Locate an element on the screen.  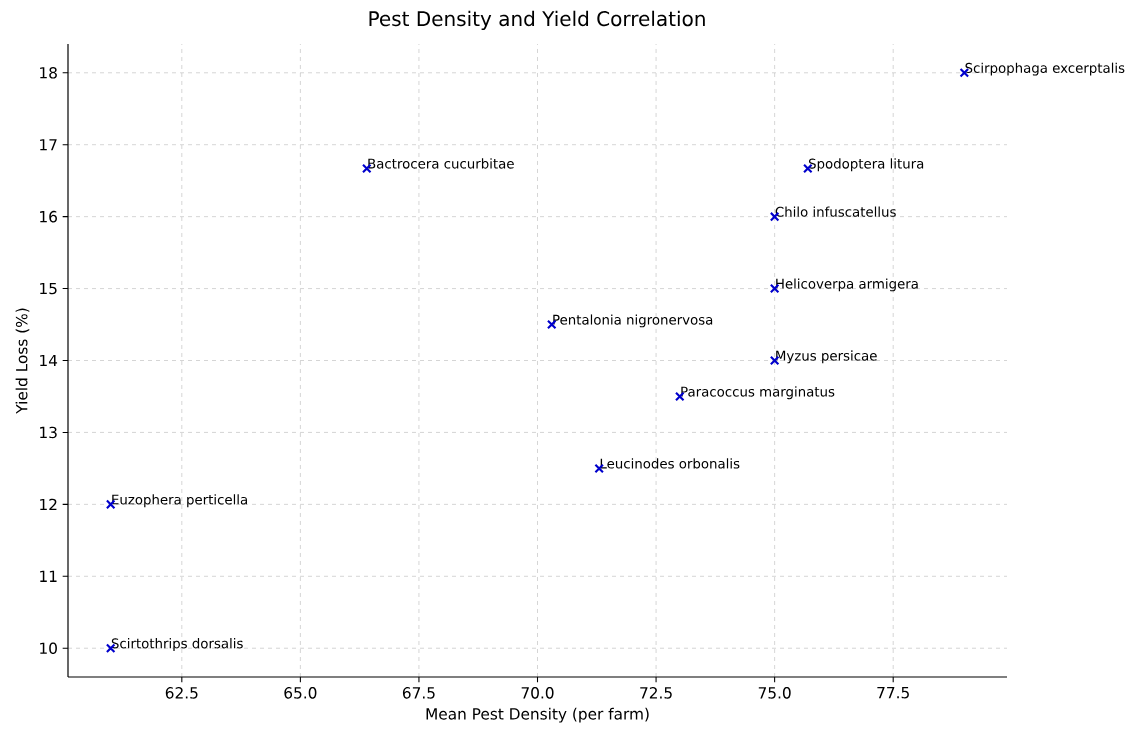
y-tick-label: 10 is located at coordinates (48, 648).